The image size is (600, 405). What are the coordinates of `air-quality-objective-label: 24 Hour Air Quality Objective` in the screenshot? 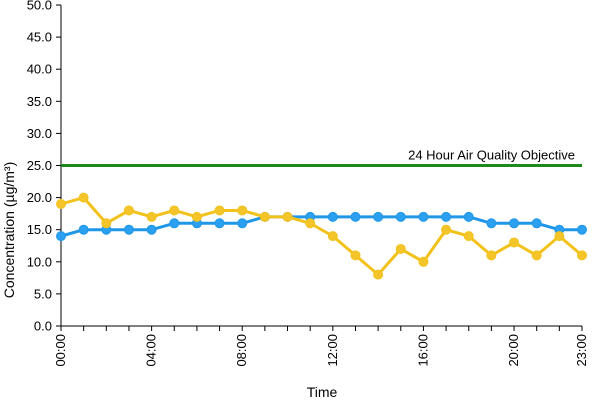 It's located at (491, 155).